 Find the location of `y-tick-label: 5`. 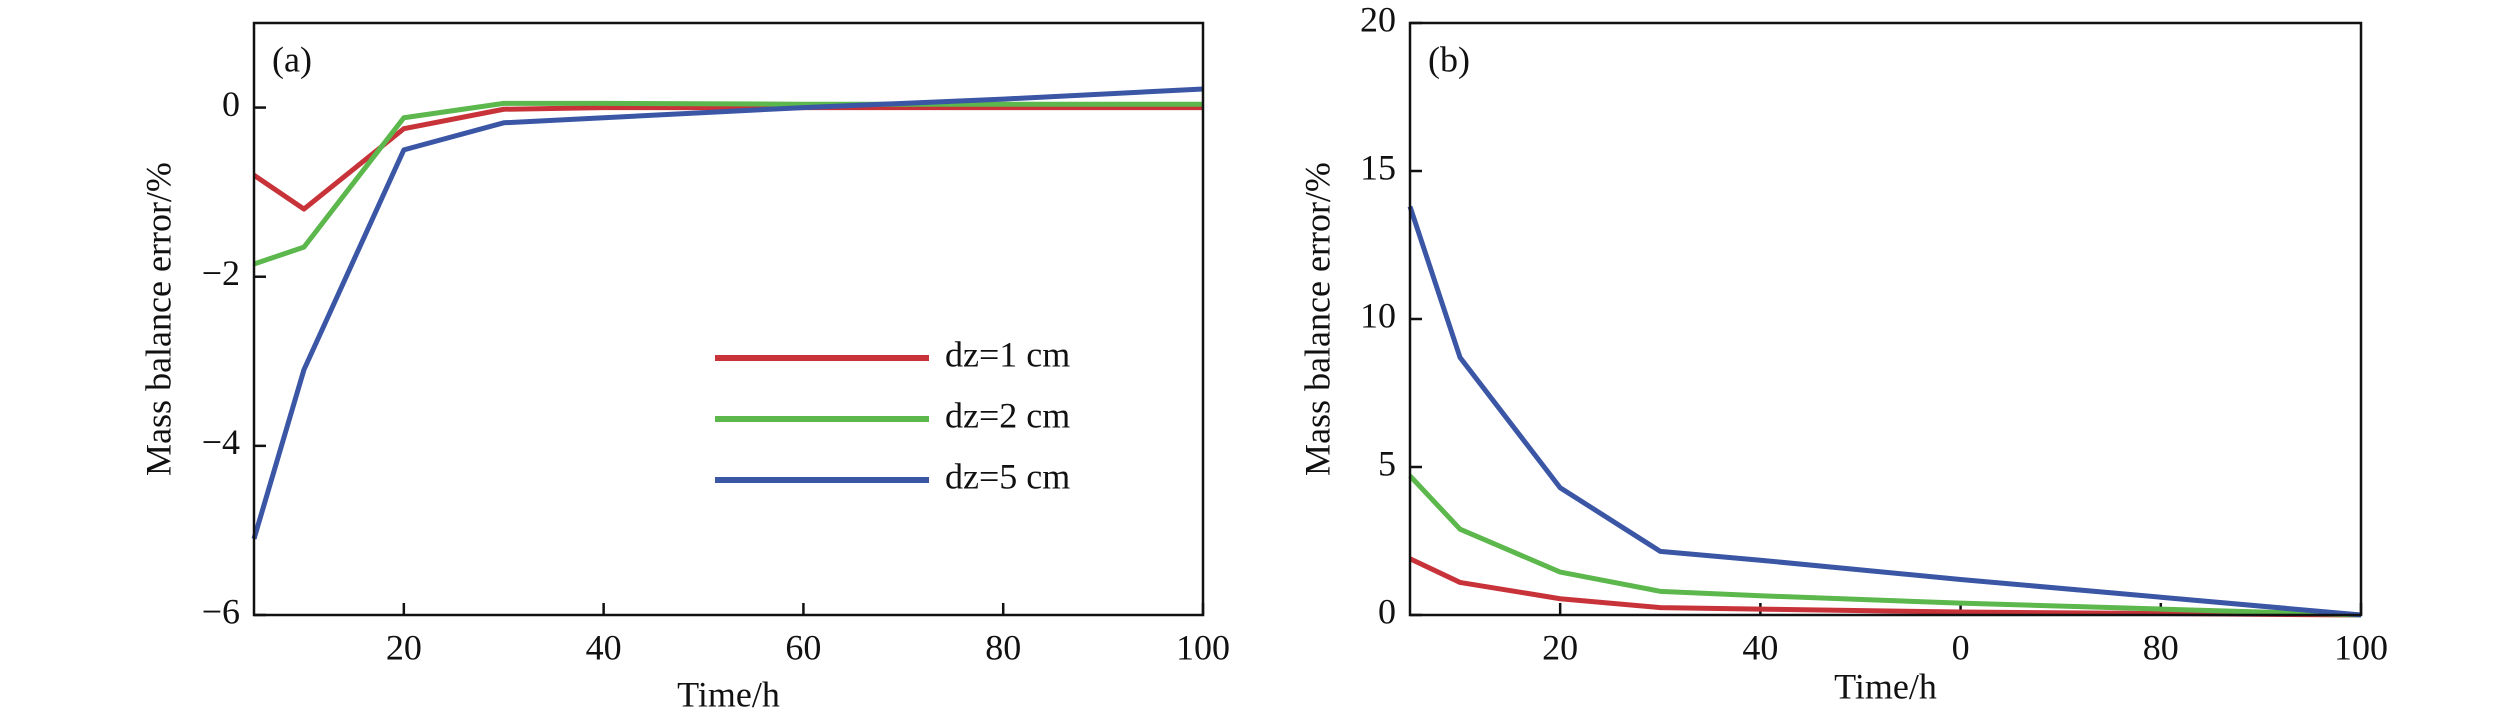

y-tick-label: 5 is located at coordinates (1387, 463).